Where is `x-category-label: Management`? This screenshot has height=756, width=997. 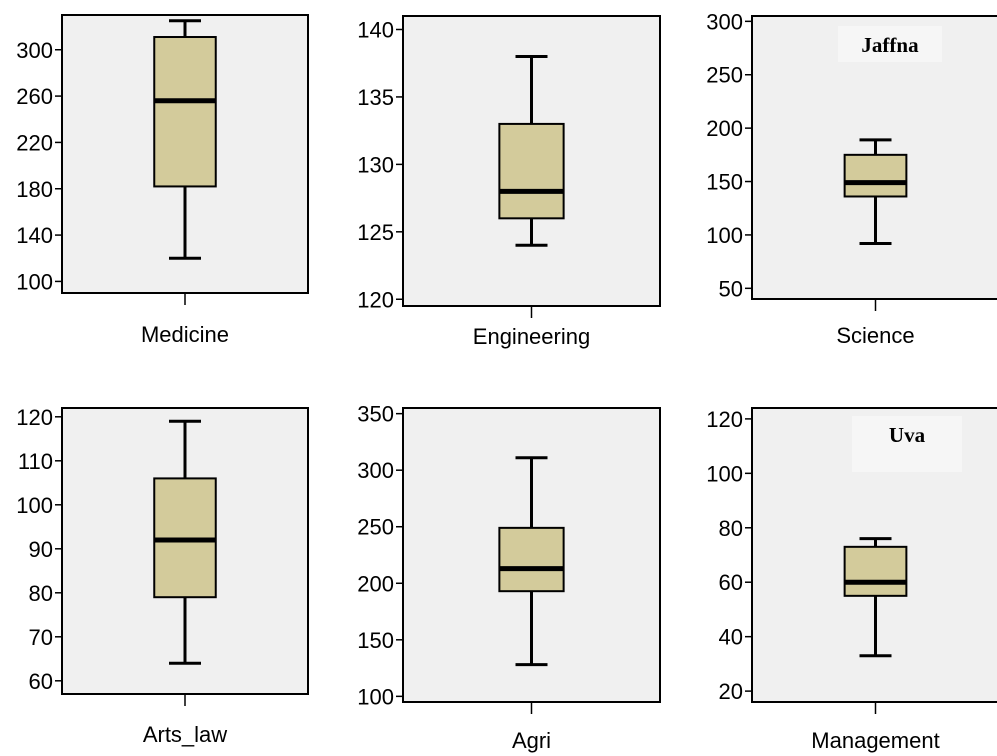 x-category-label: Management is located at coordinates (875, 740).